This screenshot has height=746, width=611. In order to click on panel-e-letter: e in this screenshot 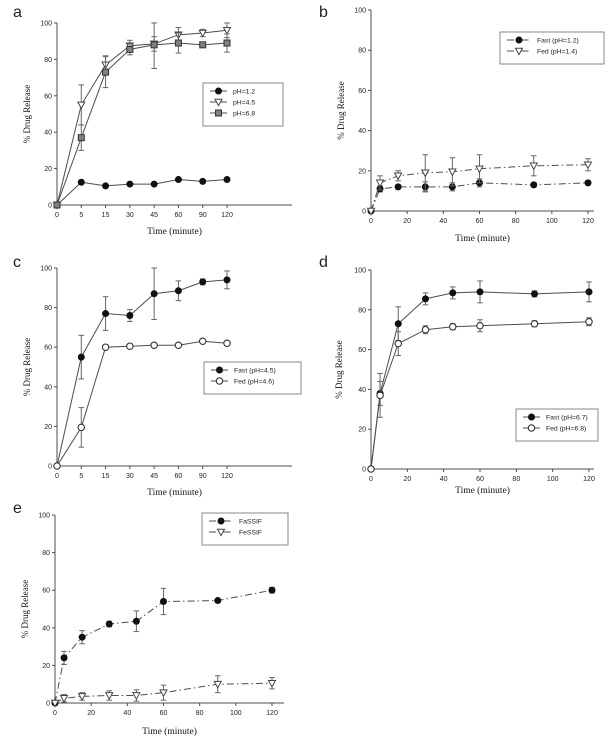, I will do `click(17, 508)`.